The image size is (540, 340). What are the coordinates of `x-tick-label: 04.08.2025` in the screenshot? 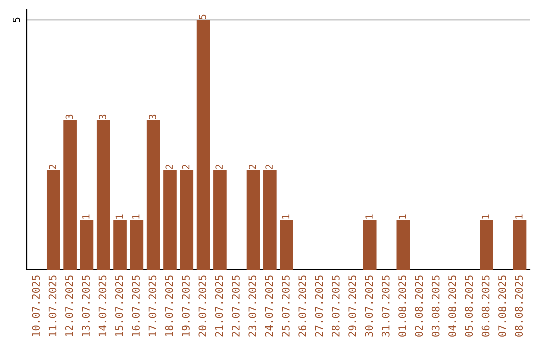 It's located at (452, 306).